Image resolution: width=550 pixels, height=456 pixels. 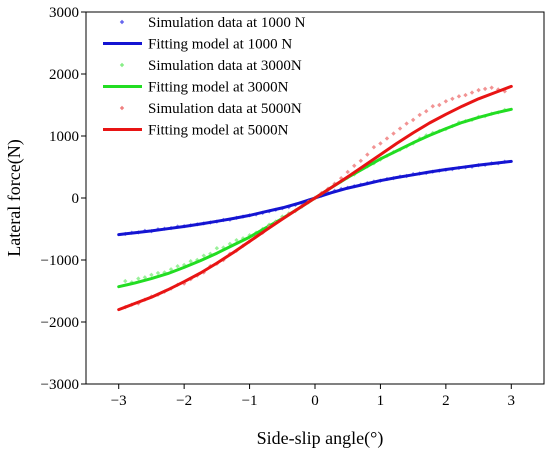 I want to click on legend-item: Simulation data at 5000N, so click(x=210, y=109).